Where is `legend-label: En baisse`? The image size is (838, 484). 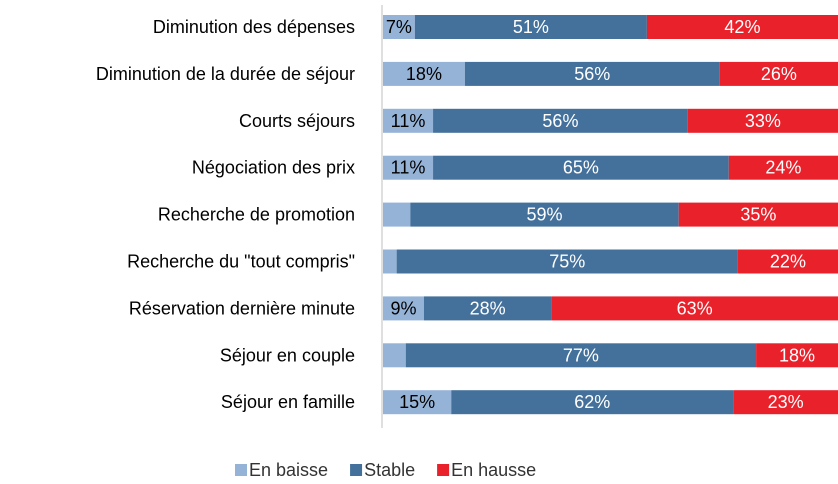
legend-label: En baisse is located at coordinates (288, 470).